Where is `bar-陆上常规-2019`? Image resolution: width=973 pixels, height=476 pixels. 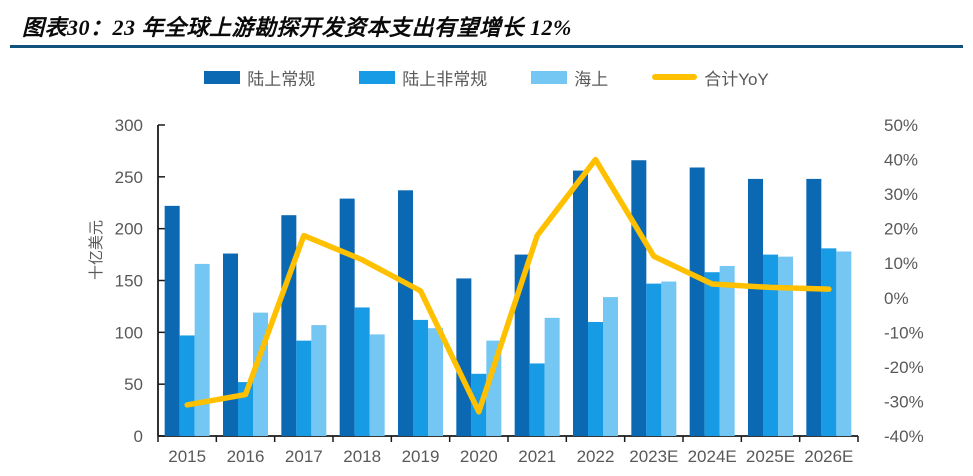 bar-陆上常规-2019 is located at coordinates (405, 313).